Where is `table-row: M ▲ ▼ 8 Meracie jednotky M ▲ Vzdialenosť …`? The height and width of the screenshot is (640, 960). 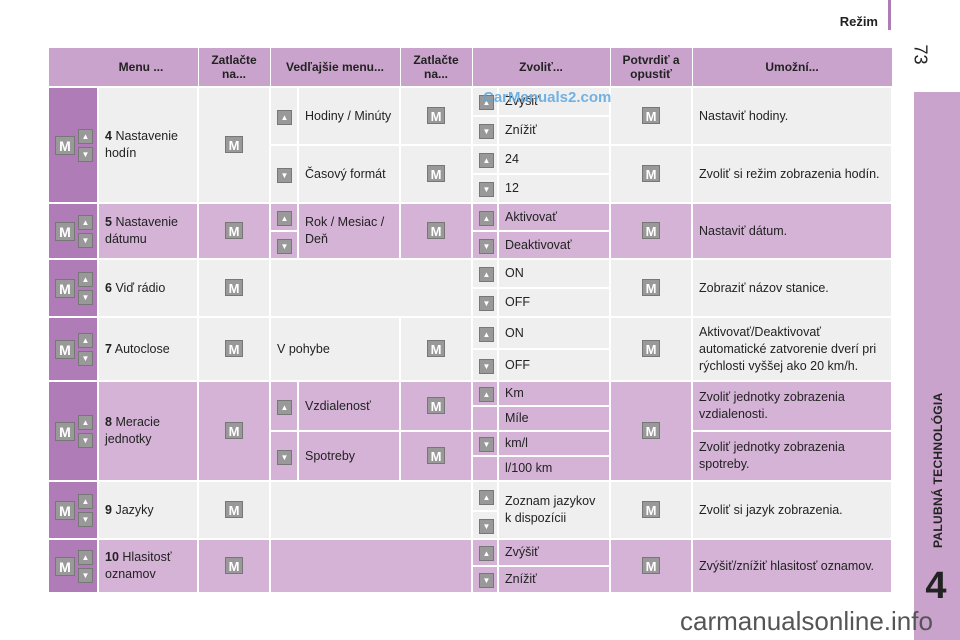
table-row: M ▲ ▼ 8 Meracie jednotky M ▲ Vzdialenosť … is located at coordinates (470, 431).